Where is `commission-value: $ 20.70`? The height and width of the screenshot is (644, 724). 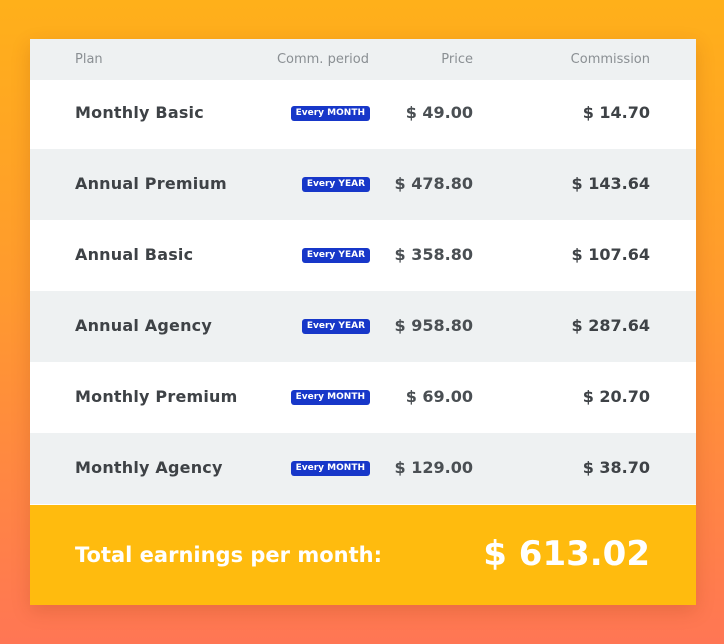 commission-value: $ 20.70 is located at coordinates (616, 396).